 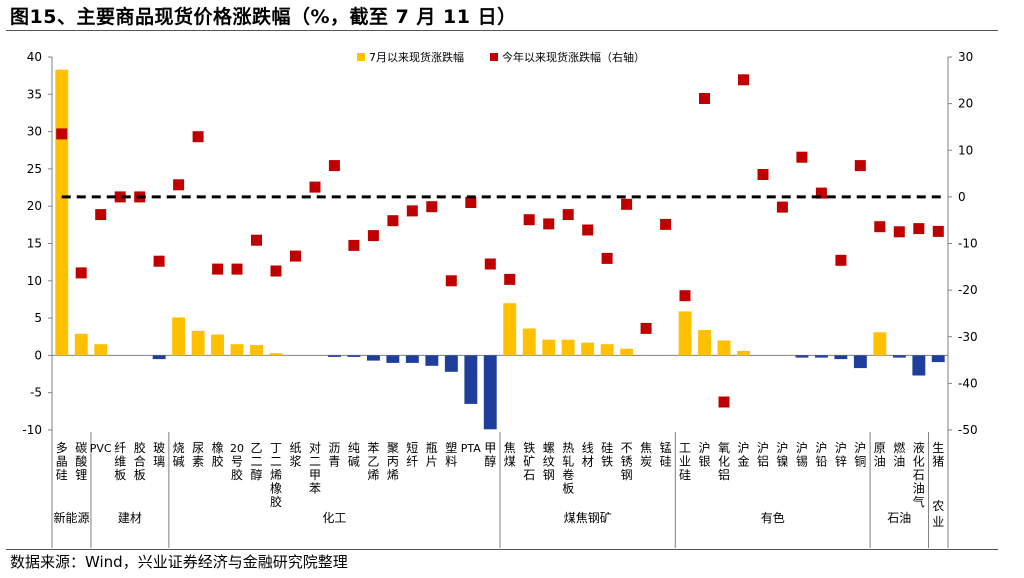 I want to click on category-label: 铜, so click(x=860, y=461).